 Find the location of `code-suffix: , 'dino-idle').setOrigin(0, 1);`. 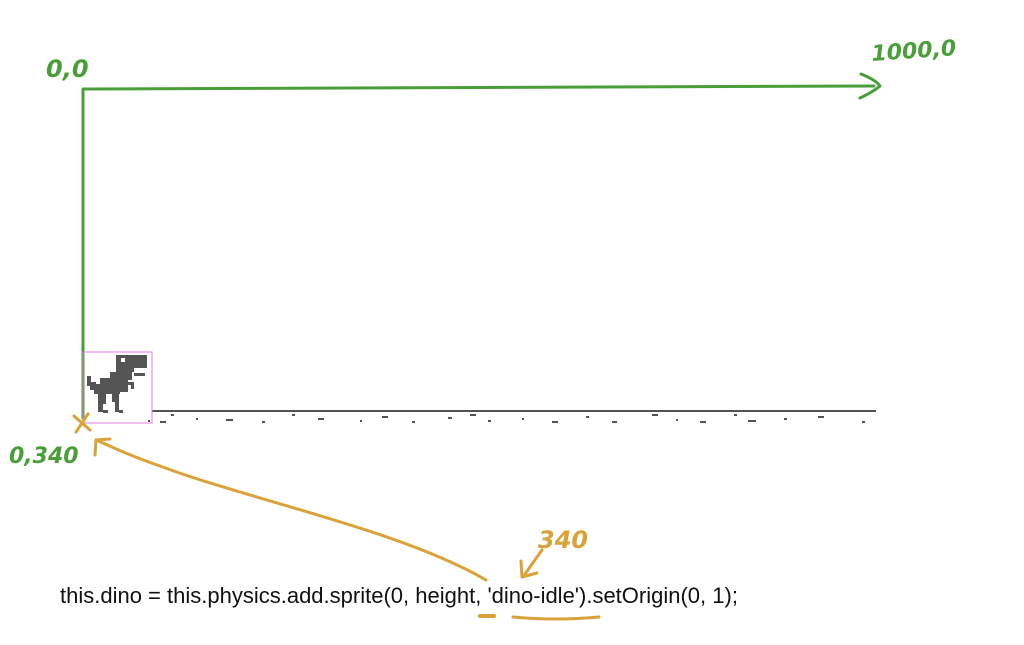

code-suffix: , 'dino-idle').setOrigin(0, 1); is located at coordinates (606, 595).